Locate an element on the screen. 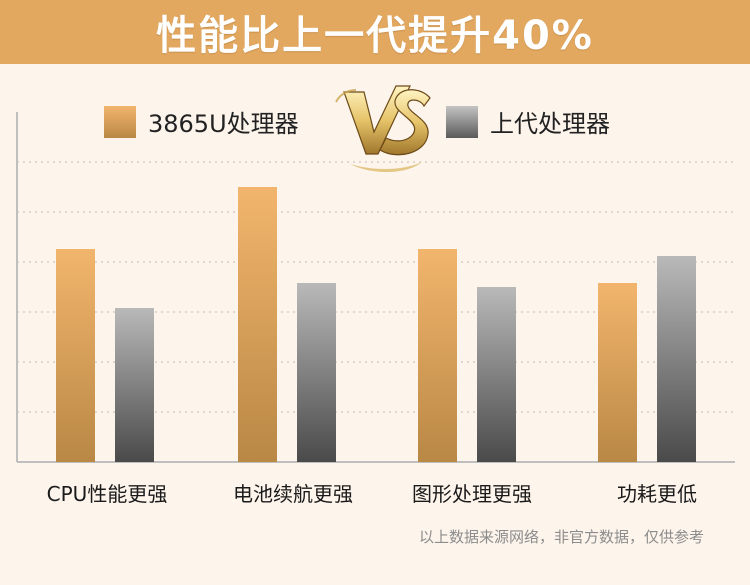  category-label-graphics: 图形处理更强 is located at coordinates (472, 494).